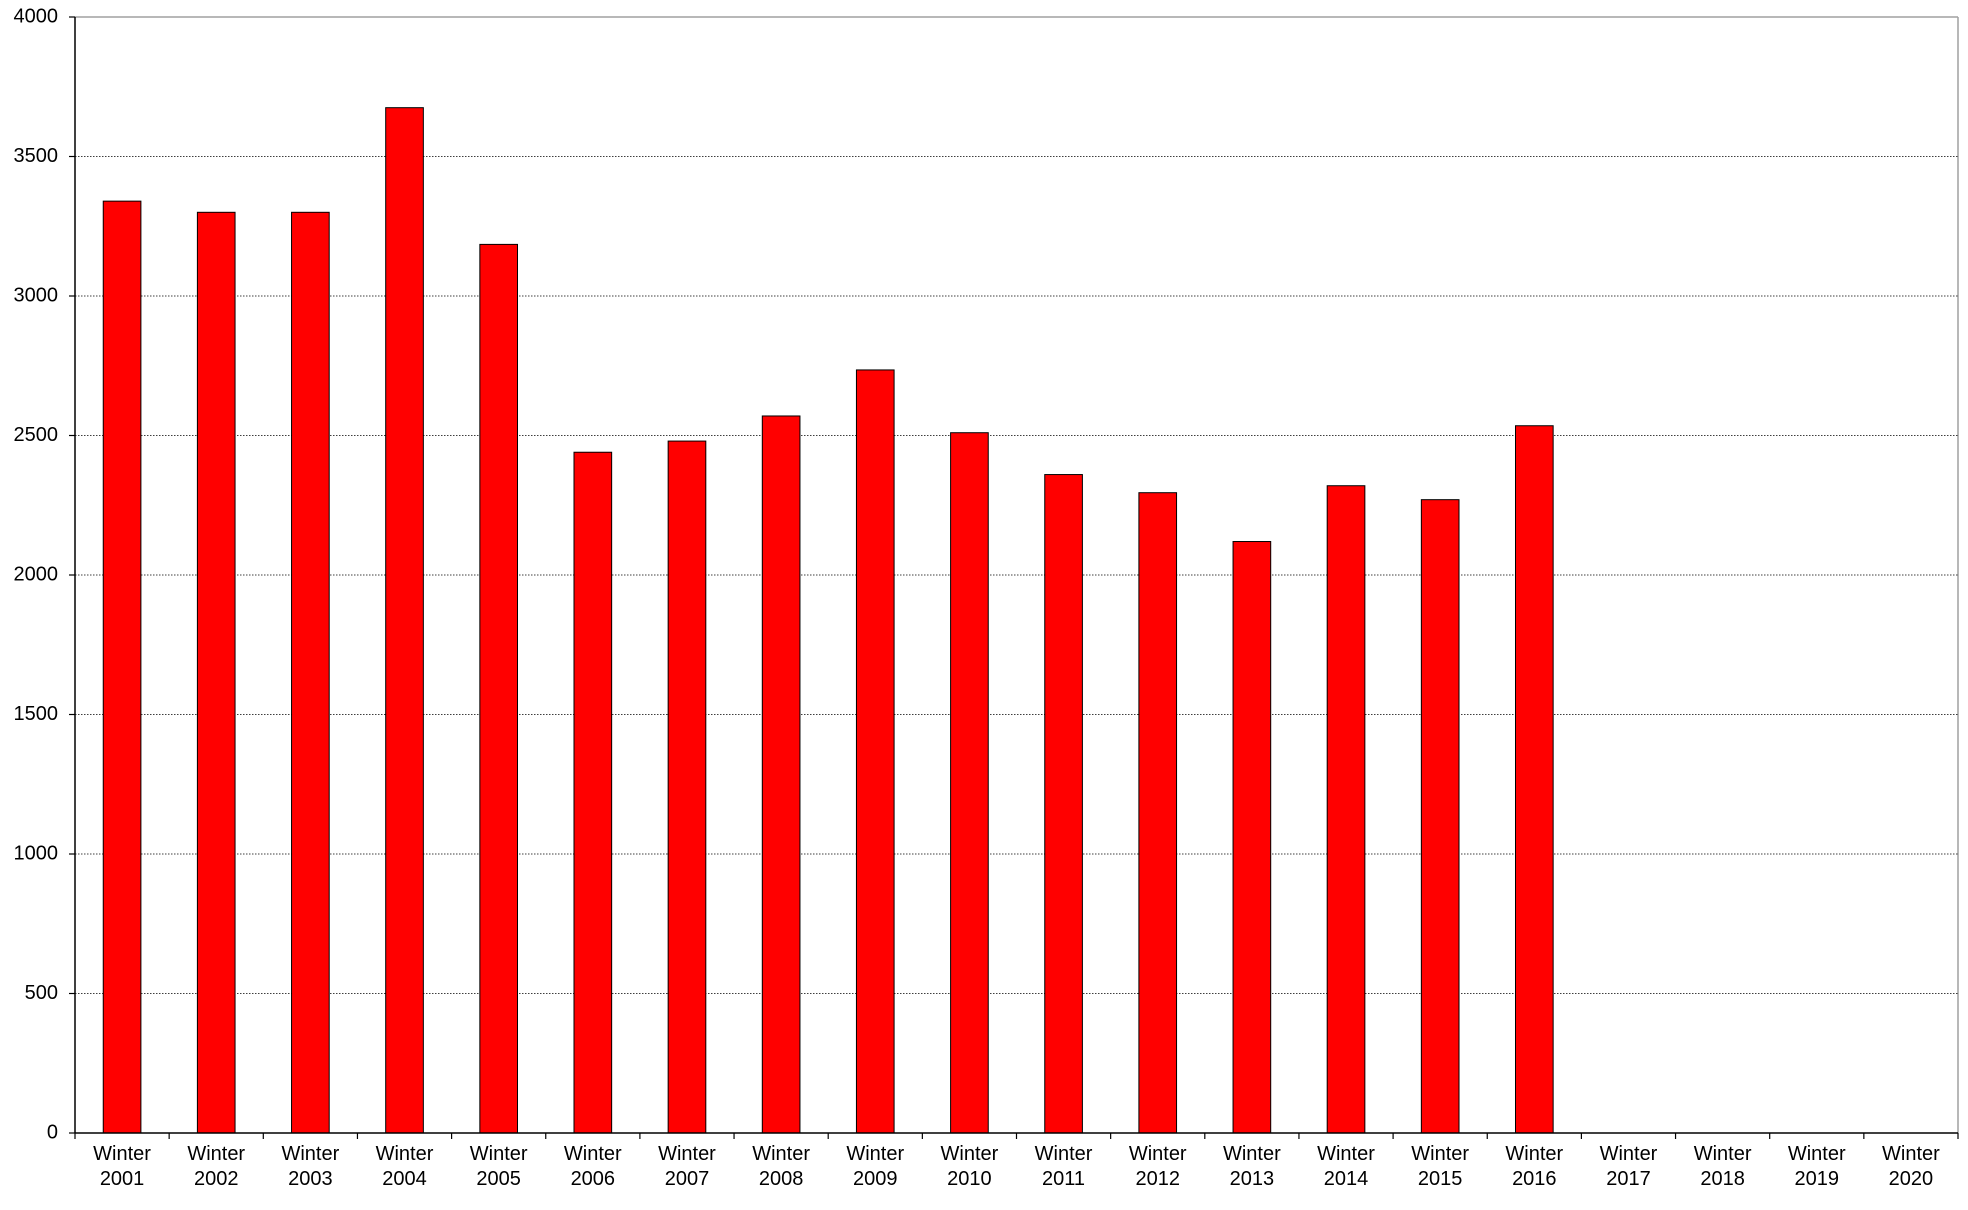 The image size is (1968, 1210). Describe the element at coordinates (1346, 1166) in the screenshot. I see `x-tick-label: Winter 2014` at that location.